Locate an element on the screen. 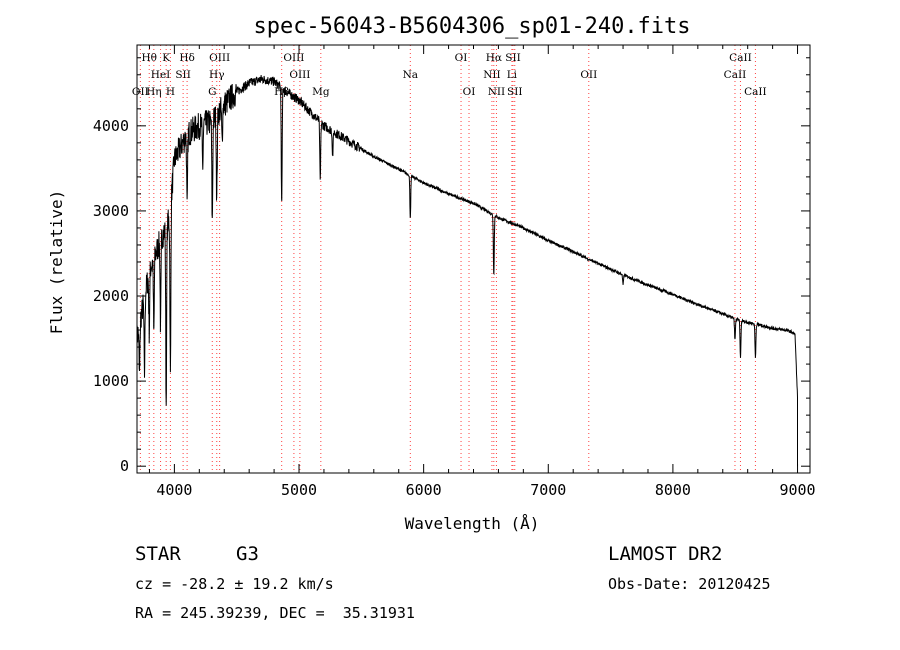  x-tick-label: 4000 is located at coordinates (174, 490).